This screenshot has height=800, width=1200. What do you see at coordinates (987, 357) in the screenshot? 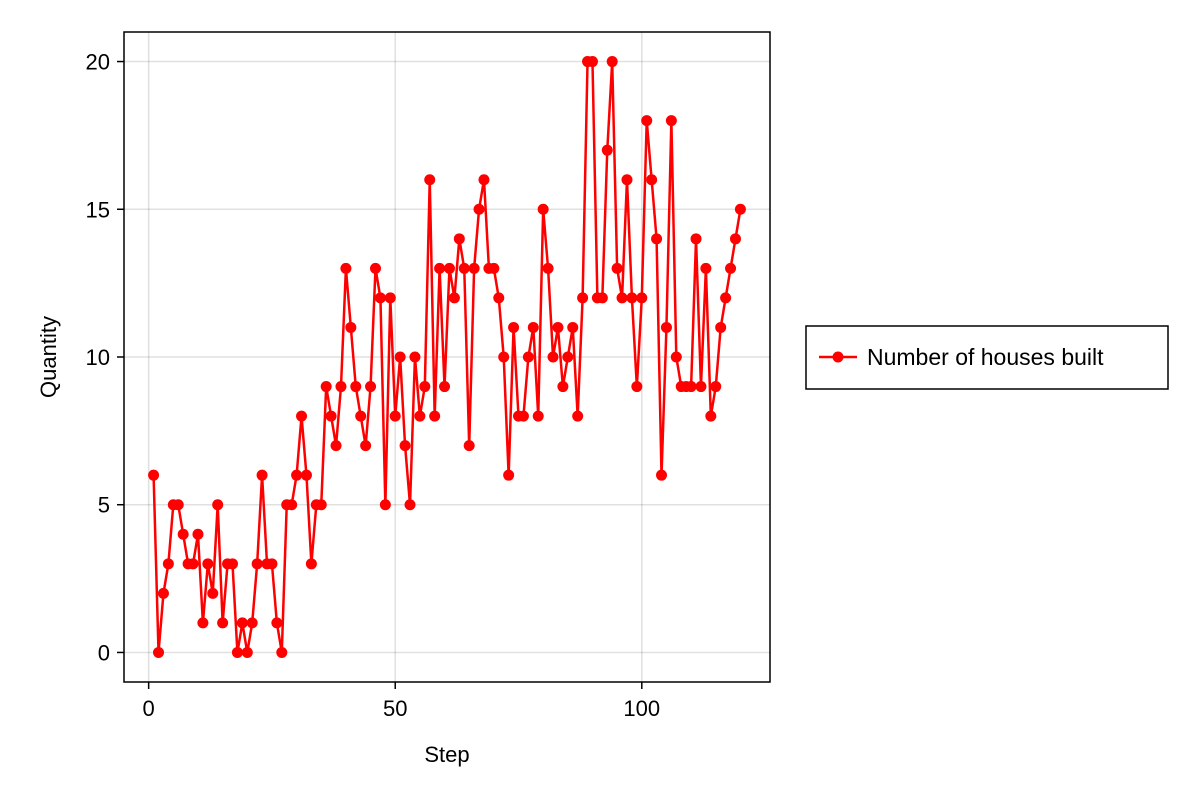
I see `legend: Number of houses built` at bounding box center [987, 357].